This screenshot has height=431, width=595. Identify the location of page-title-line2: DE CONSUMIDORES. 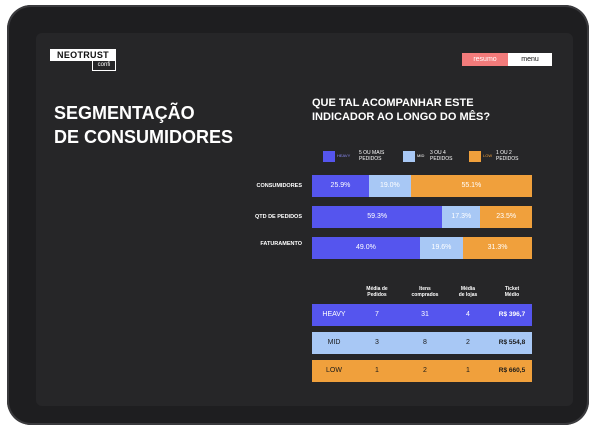
(144, 137).